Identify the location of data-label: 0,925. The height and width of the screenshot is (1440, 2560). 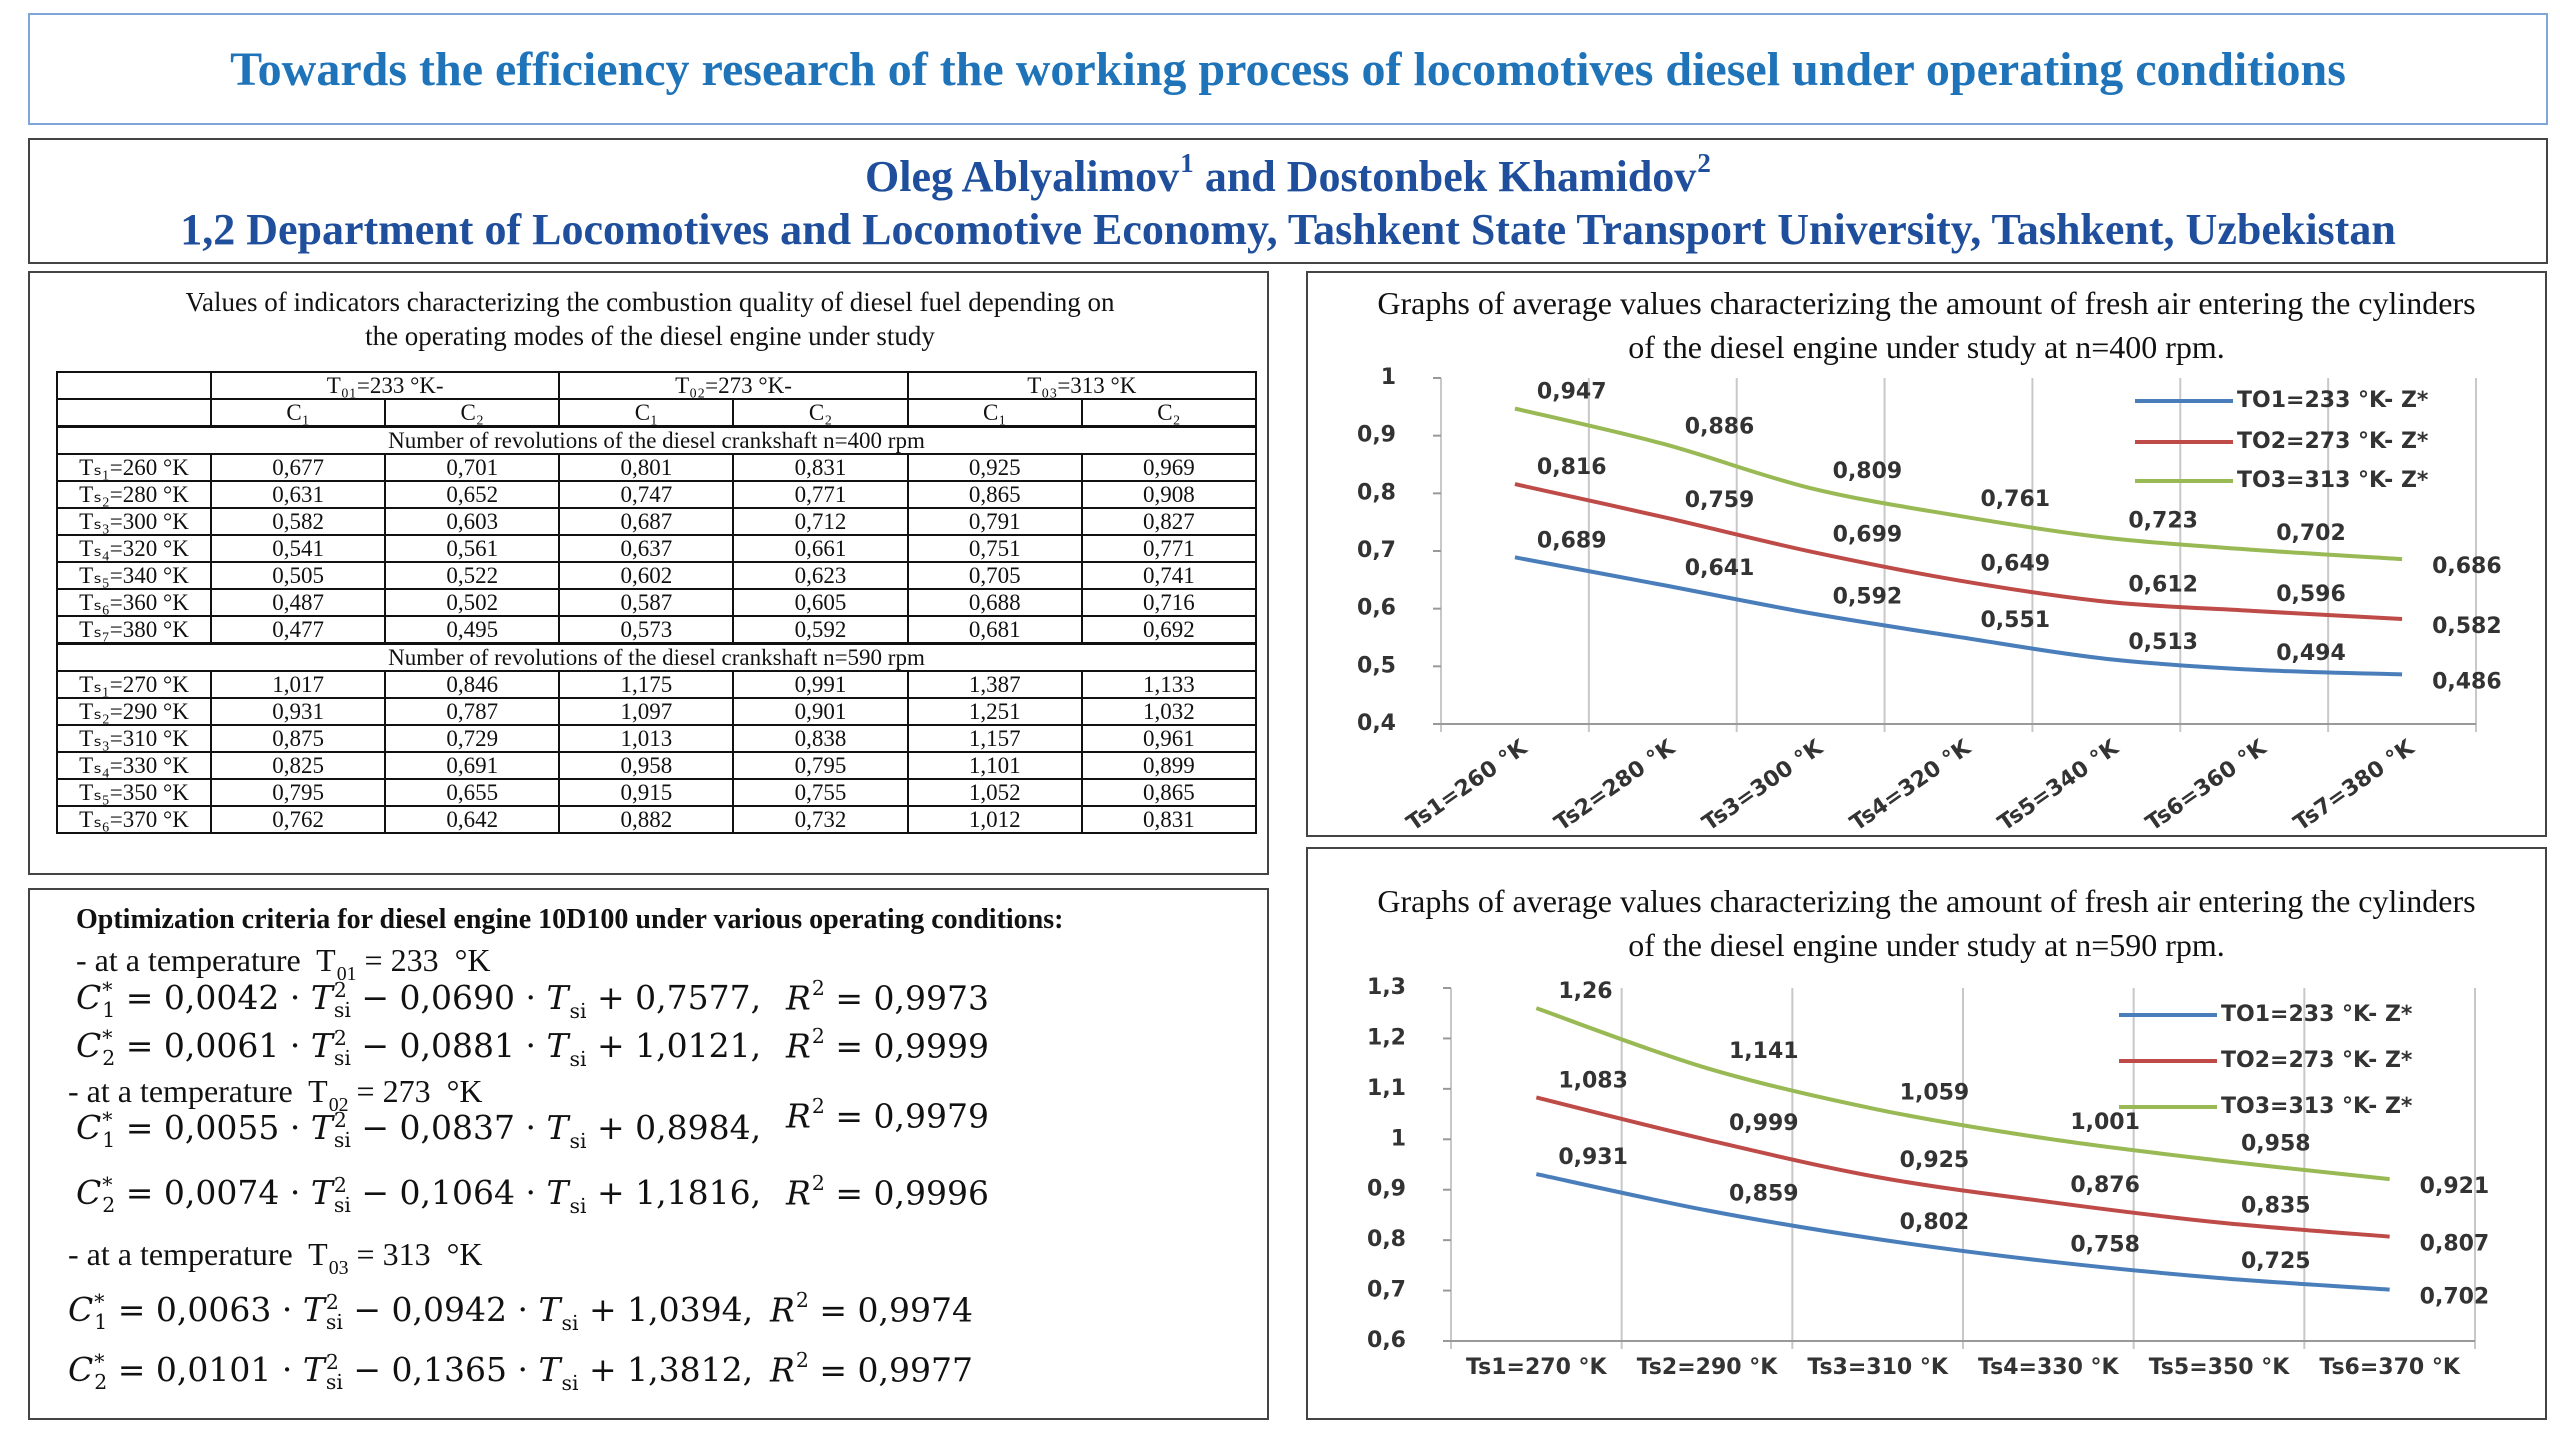
(1935, 1160).